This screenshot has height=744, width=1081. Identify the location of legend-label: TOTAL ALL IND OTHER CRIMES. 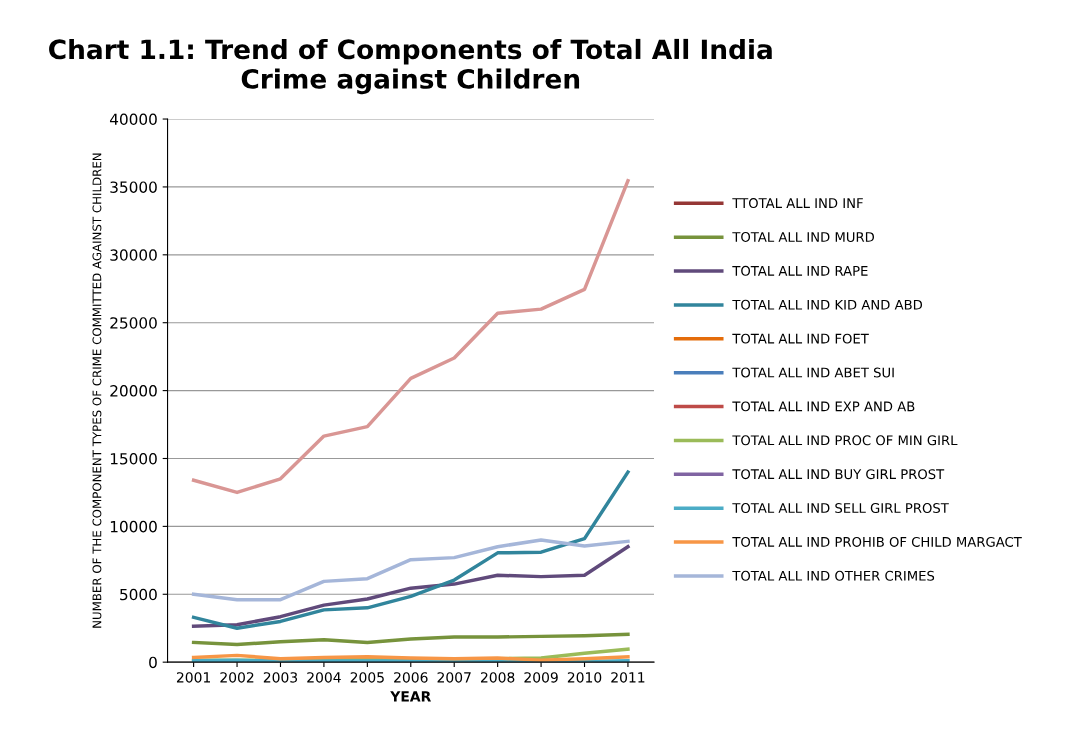
(833, 575).